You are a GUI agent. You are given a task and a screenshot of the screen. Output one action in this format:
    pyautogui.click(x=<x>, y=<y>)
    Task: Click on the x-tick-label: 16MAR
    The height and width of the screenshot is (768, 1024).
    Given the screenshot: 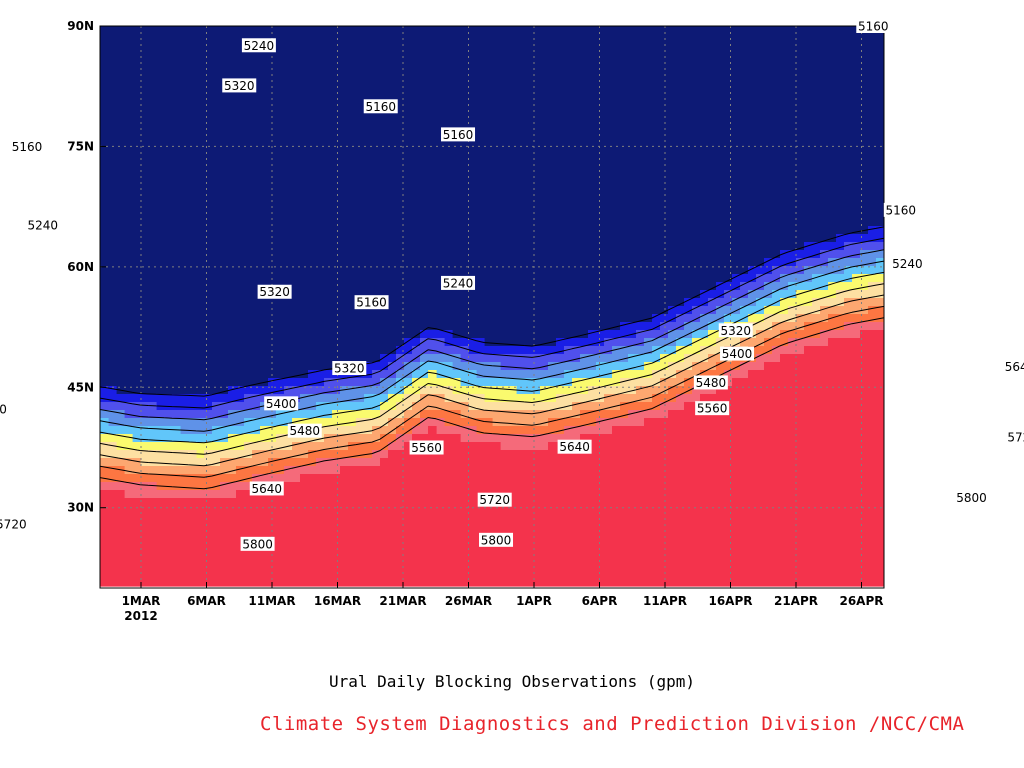 What is the action you would take?
    pyautogui.click(x=337, y=601)
    